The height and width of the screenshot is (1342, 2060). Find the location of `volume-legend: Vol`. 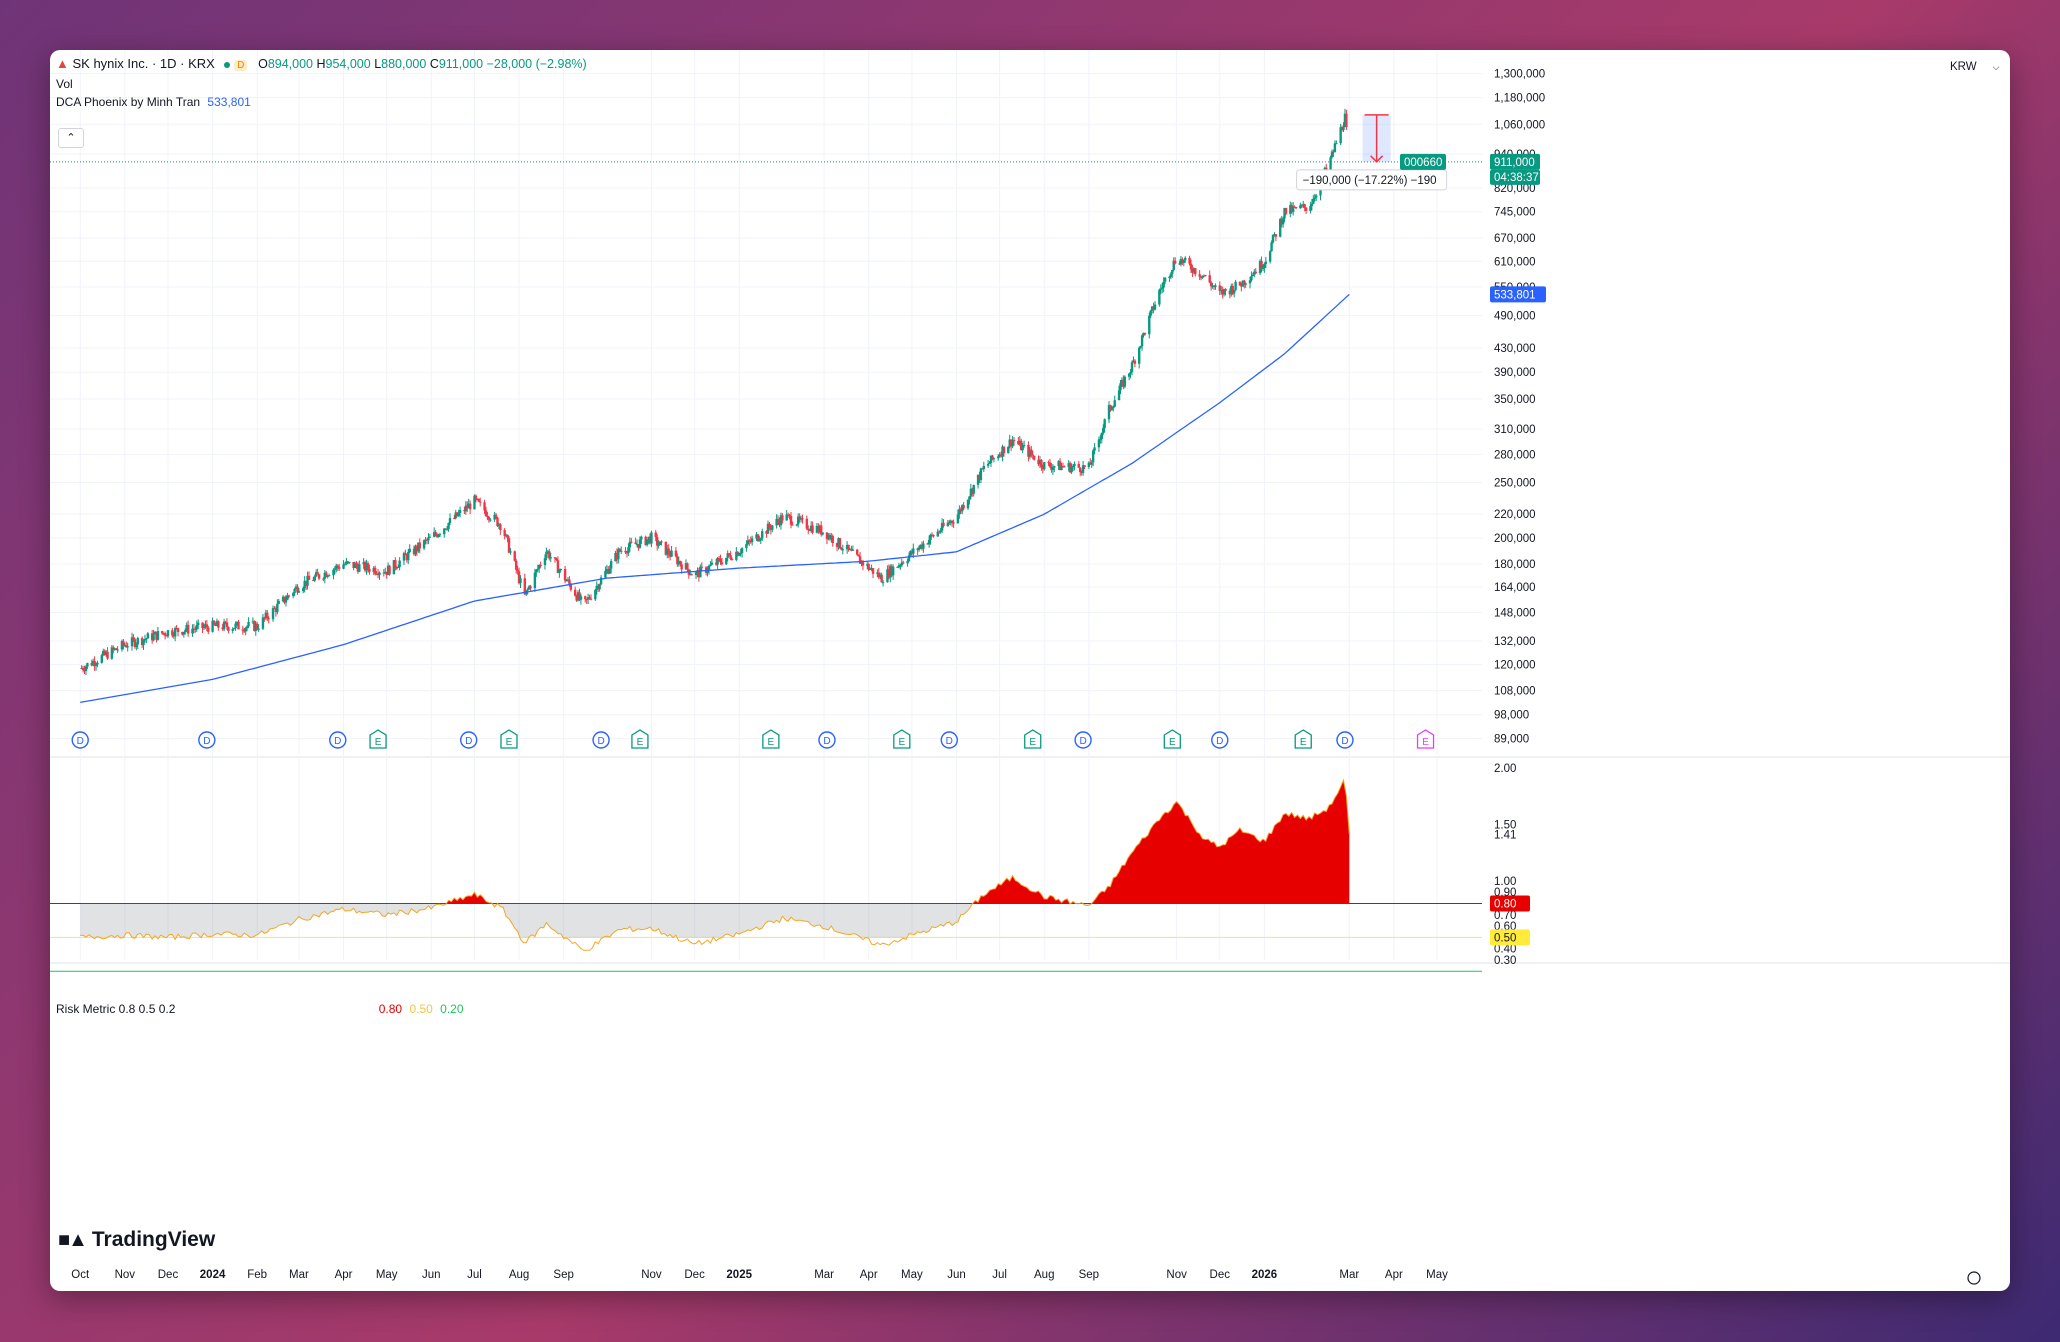

volume-legend: Vol is located at coordinates (64, 84).